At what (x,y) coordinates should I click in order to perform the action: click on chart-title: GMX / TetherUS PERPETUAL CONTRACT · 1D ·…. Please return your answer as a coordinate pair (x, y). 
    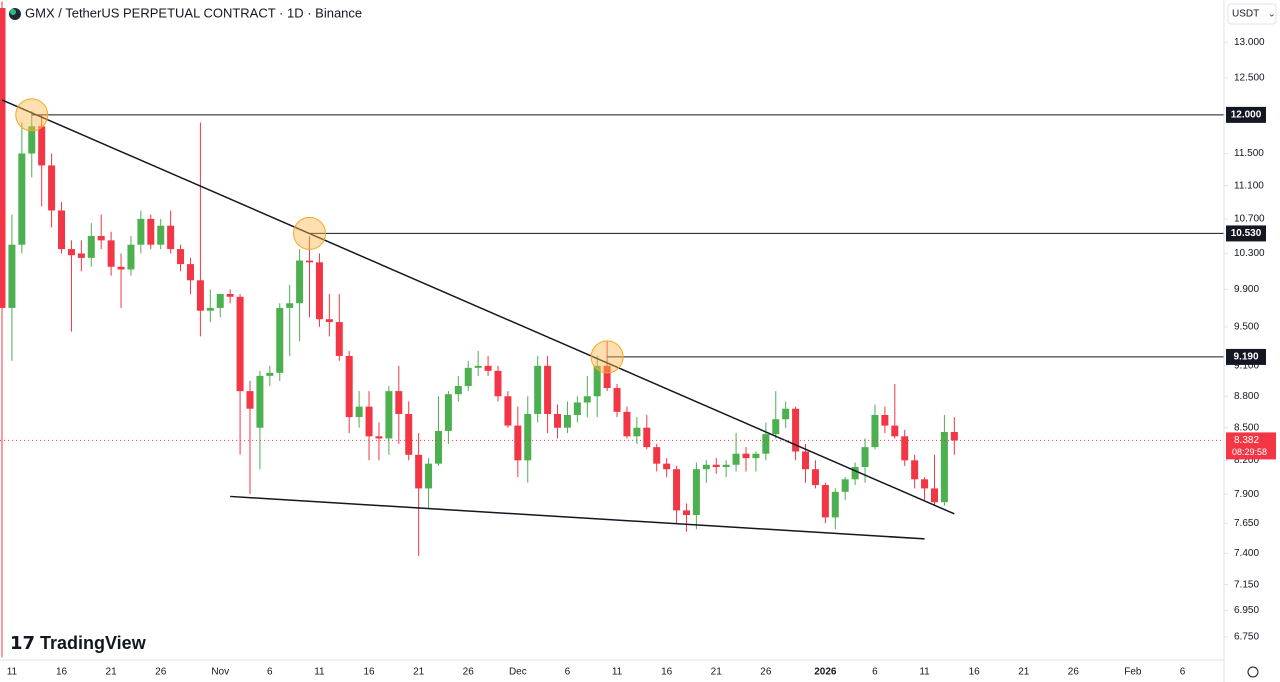
    Looking at the image, I should click on (193, 12).